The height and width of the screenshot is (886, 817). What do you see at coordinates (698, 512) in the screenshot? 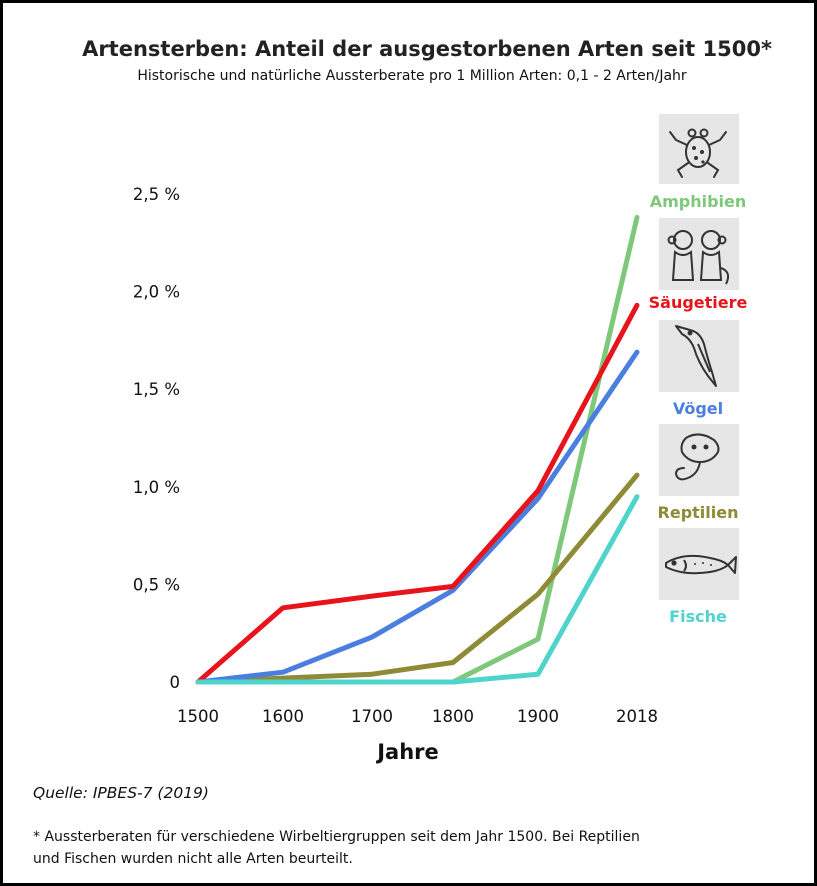
I see `legend-label-reptilien: Reptilien` at bounding box center [698, 512].